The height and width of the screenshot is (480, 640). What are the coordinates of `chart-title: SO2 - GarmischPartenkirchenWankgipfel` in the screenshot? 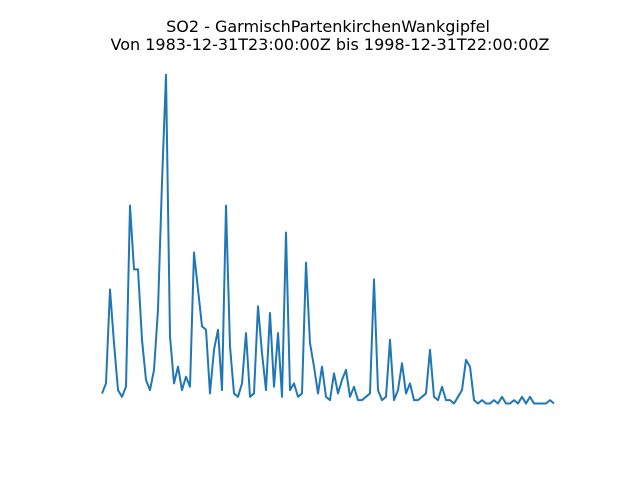 It's located at (328, 26).